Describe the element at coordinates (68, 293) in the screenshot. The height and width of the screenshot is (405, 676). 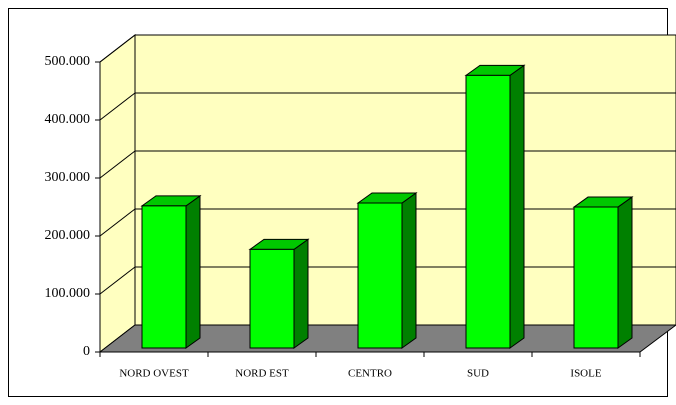
I see `y-tick-label: 100.000` at that location.